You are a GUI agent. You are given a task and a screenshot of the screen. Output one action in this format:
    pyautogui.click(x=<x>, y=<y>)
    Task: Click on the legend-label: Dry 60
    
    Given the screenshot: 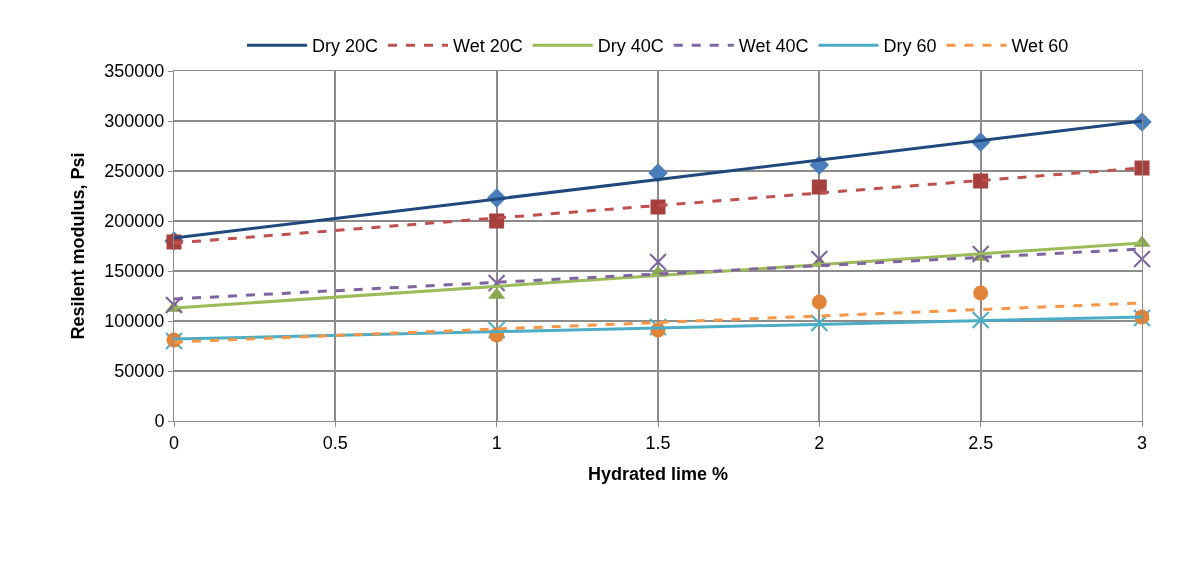 What is the action you would take?
    pyautogui.click(x=910, y=46)
    